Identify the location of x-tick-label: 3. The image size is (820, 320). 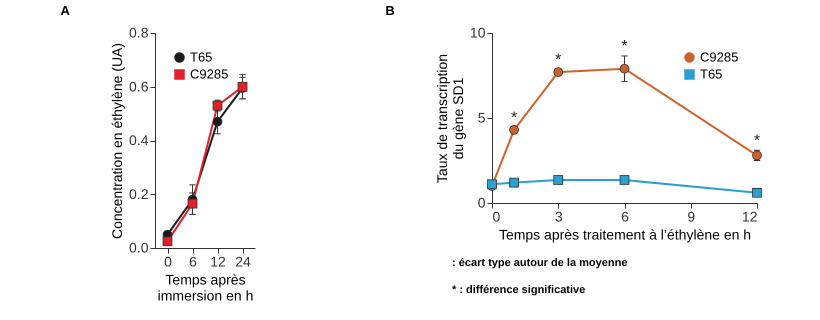
(558, 216).